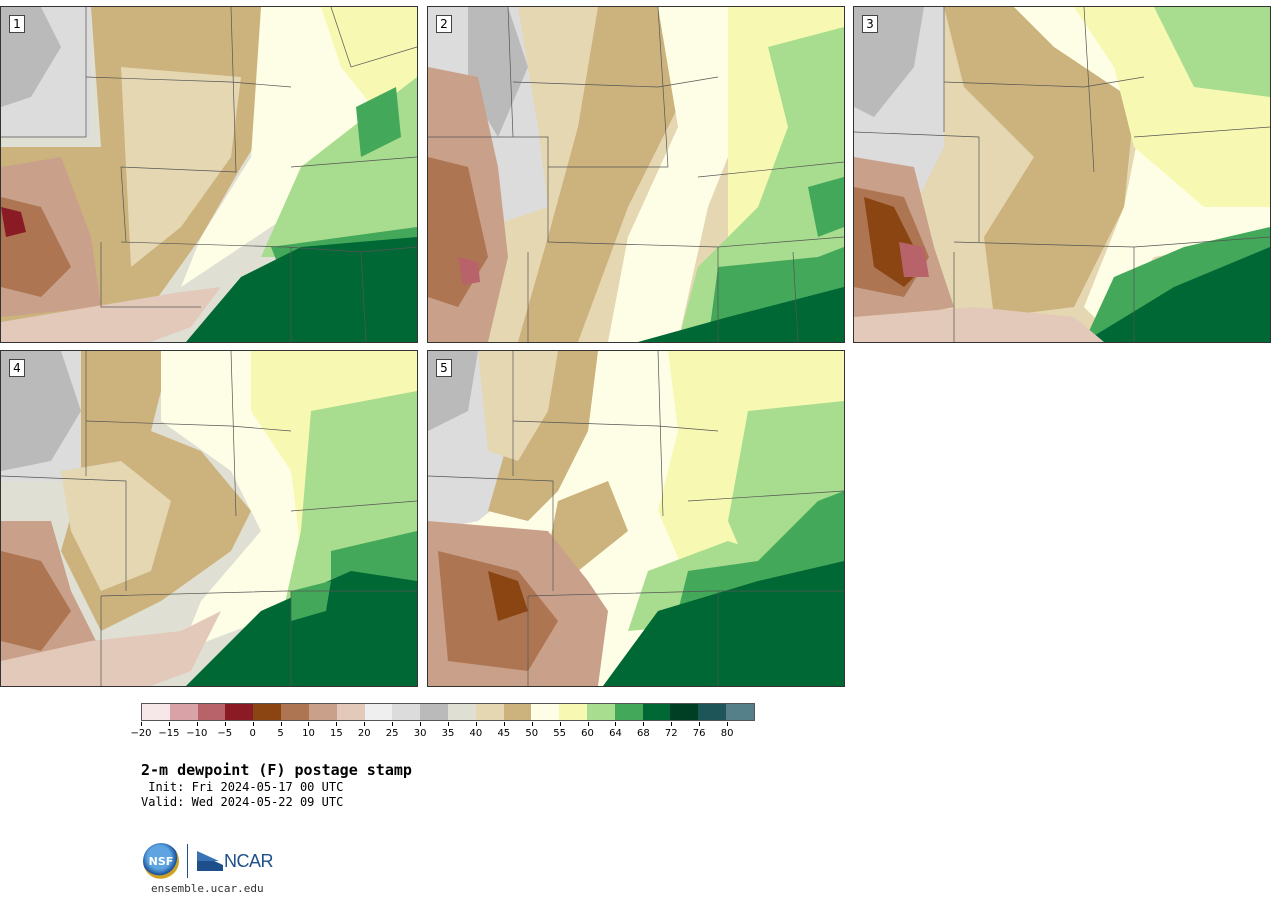  Describe the element at coordinates (308, 733) in the screenshot. I see `colorbar-tick-label: 10` at that location.